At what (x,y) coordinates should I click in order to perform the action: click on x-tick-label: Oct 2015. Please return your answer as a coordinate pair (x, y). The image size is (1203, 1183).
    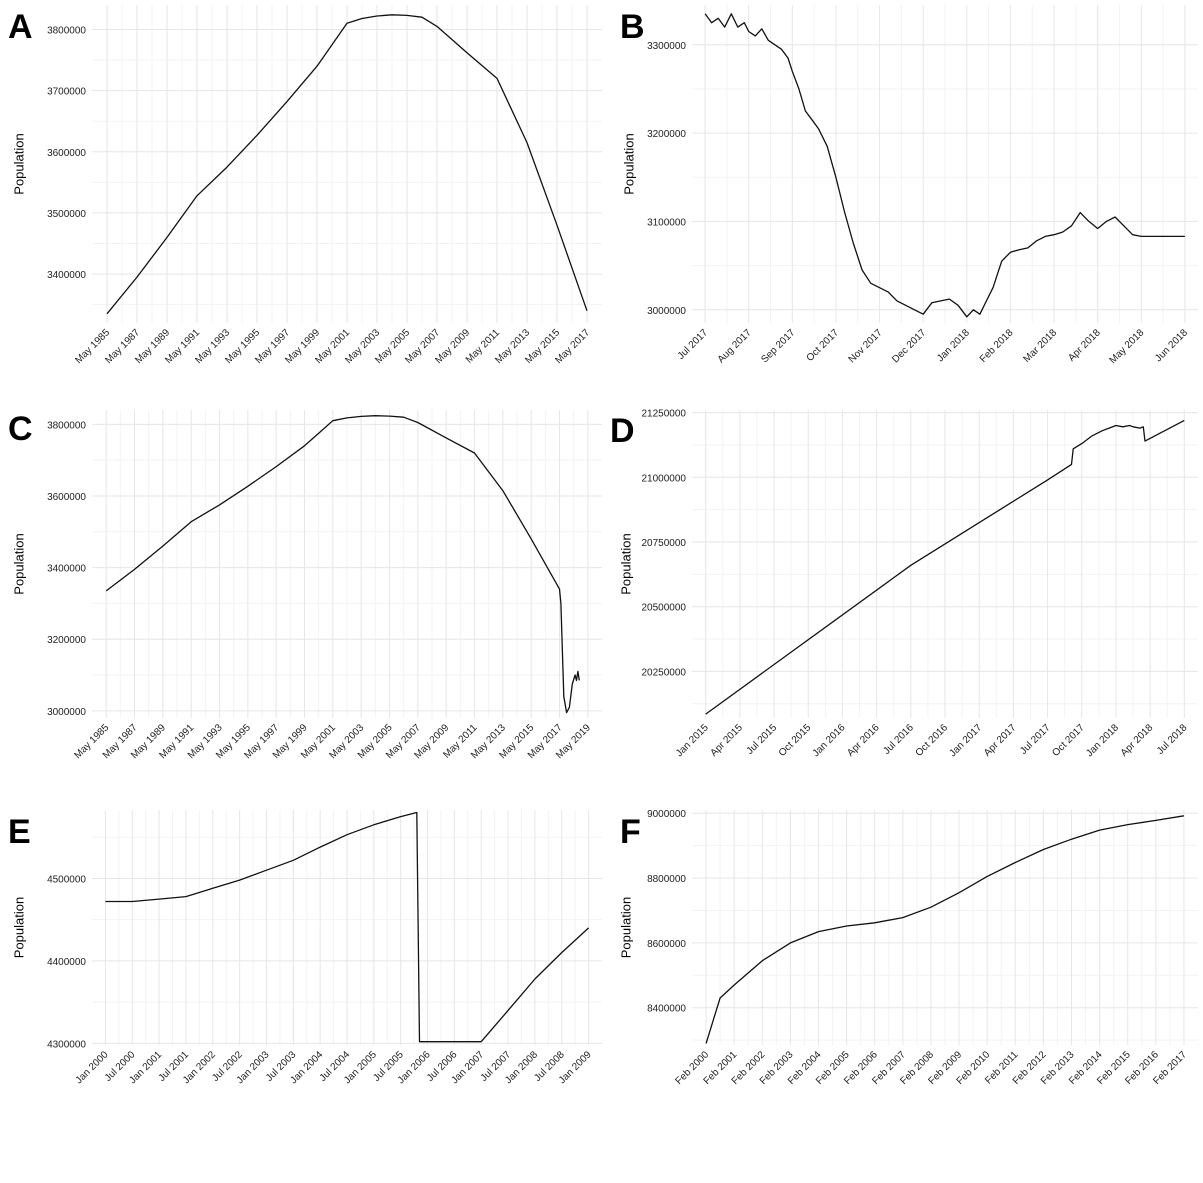
    Looking at the image, I should click on (795, 740).